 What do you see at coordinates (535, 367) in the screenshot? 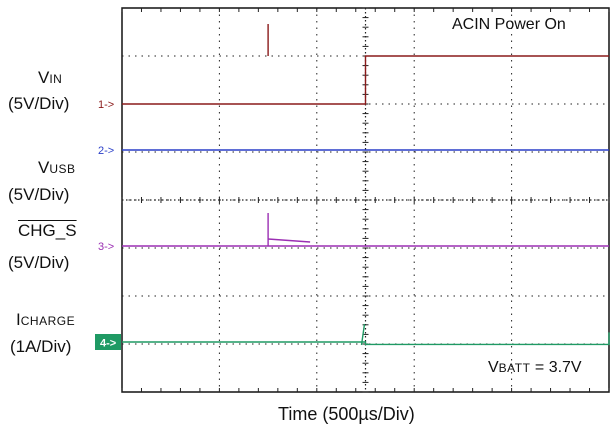
I see `vbatt-annotation: VBATT = 3.7V` at bounding box center [535, 367].